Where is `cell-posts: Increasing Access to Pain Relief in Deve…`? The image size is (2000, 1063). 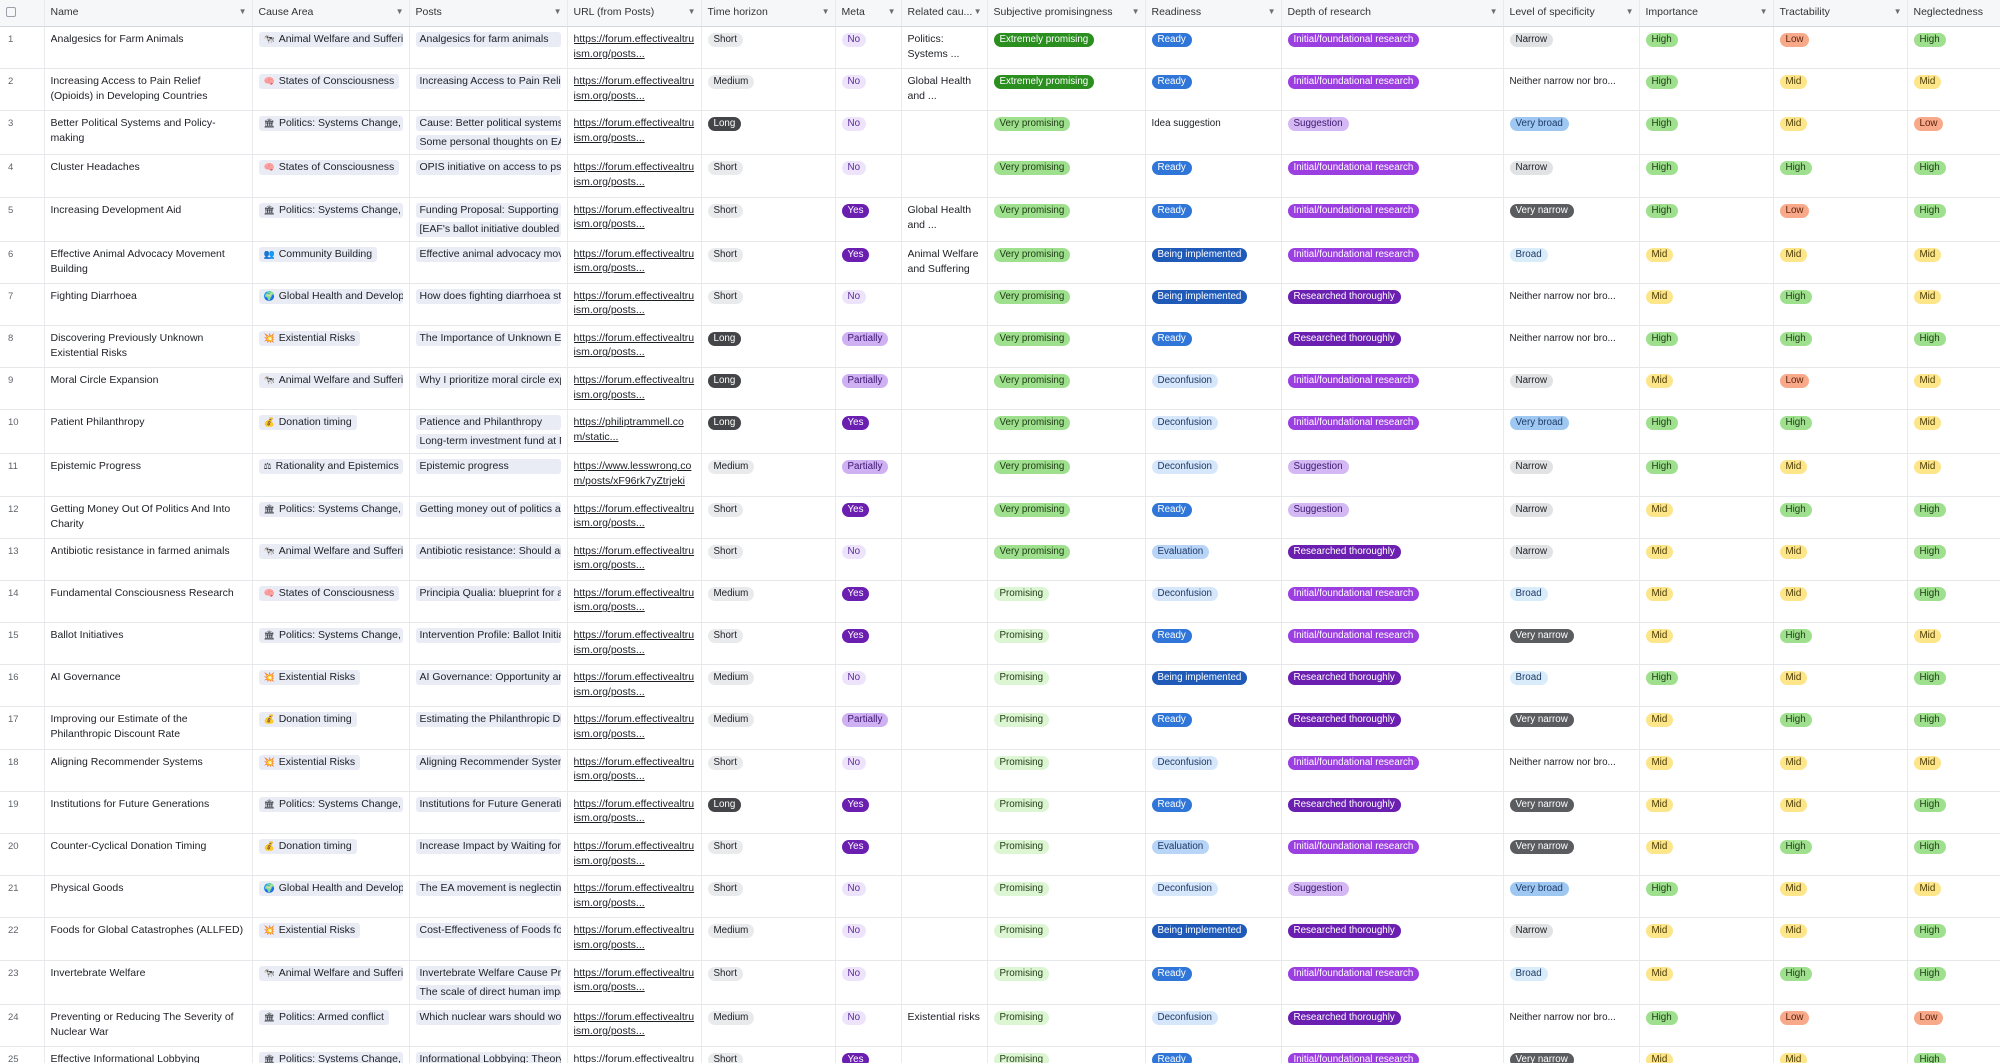 cell-posts: Increasing Access to Pain Relief in Deve… is located at coordinates (488, 90).